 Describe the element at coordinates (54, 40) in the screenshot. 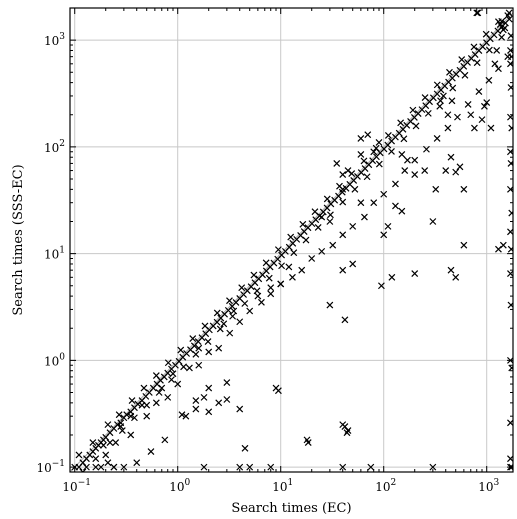

I see `y-tick-label: 10³` at that location.